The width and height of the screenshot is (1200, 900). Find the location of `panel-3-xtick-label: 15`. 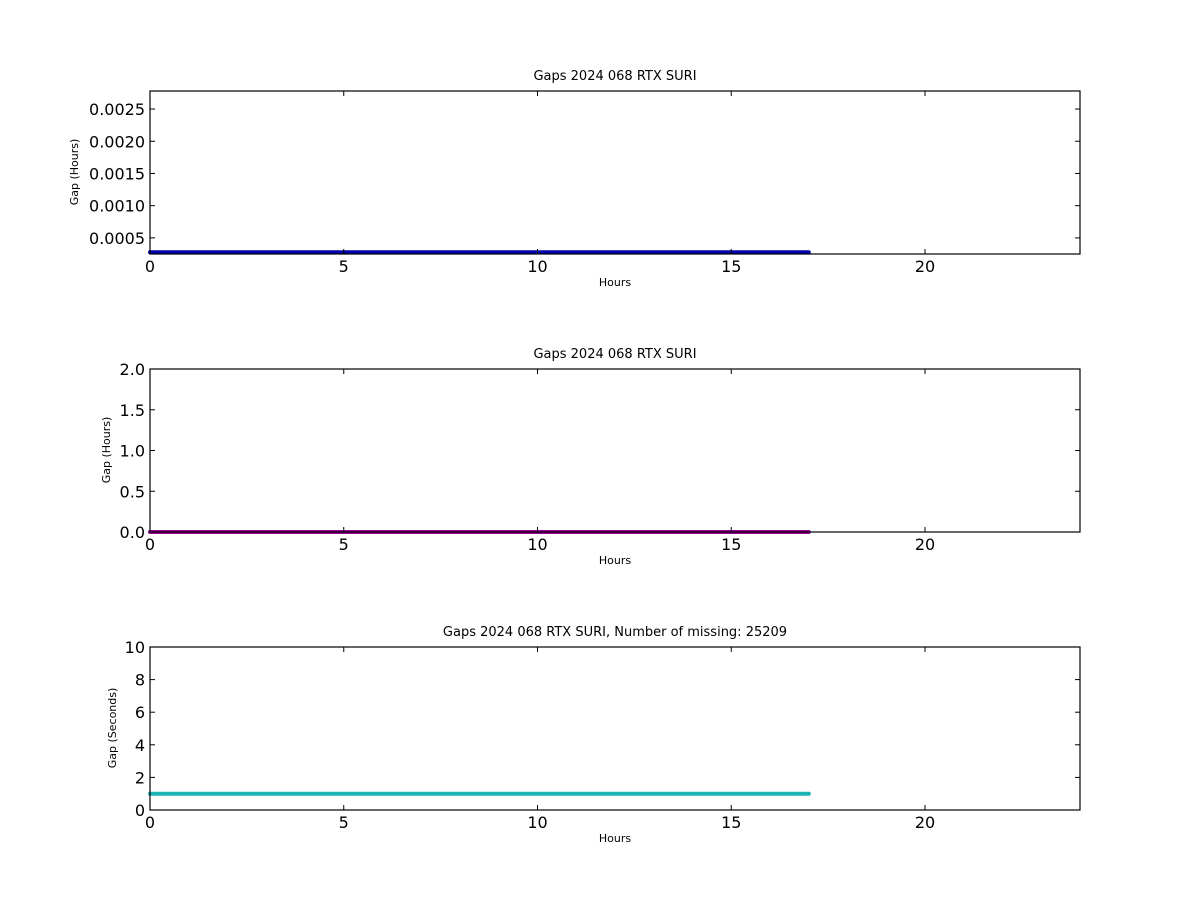

panel-3-xtick-label: 15 is located at coordinates (731, 822).